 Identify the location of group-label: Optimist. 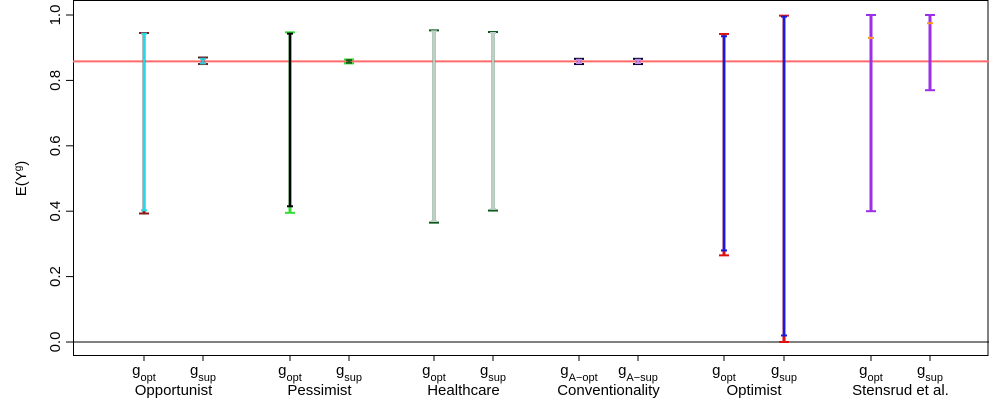
(754, 390).